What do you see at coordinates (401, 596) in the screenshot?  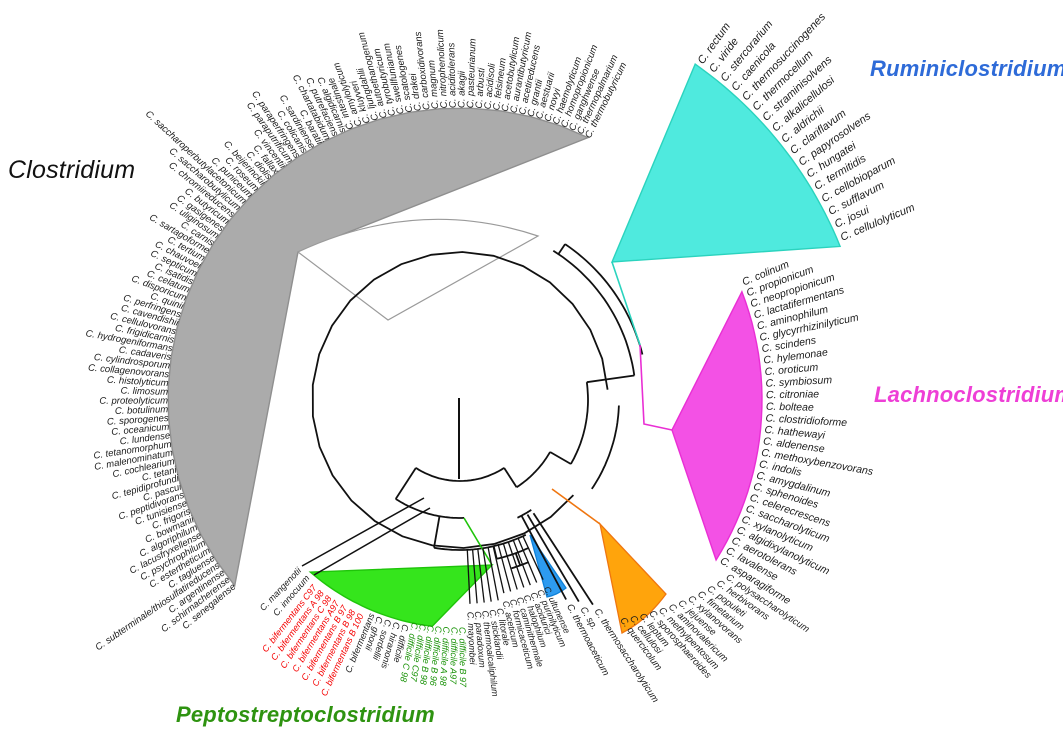 I see `peptostreptoclostridium-wedge` at bounding box center [401, 596].